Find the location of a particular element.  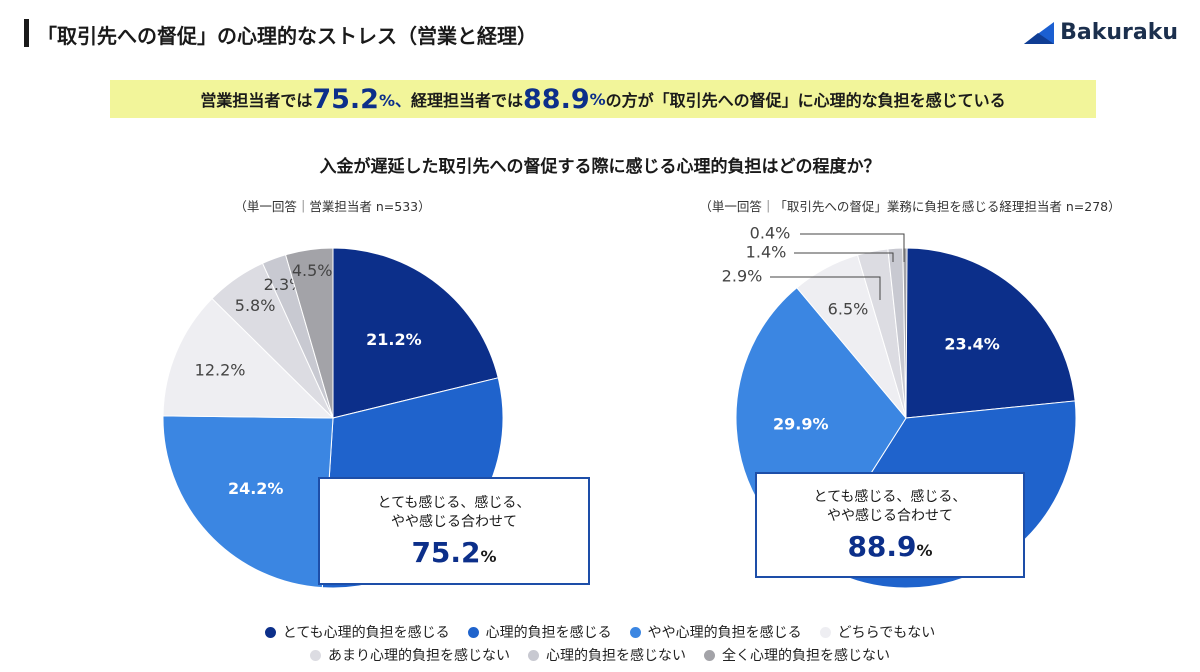

legend-item: やや心理的負担を感じる is located at coordinates (715, 632).